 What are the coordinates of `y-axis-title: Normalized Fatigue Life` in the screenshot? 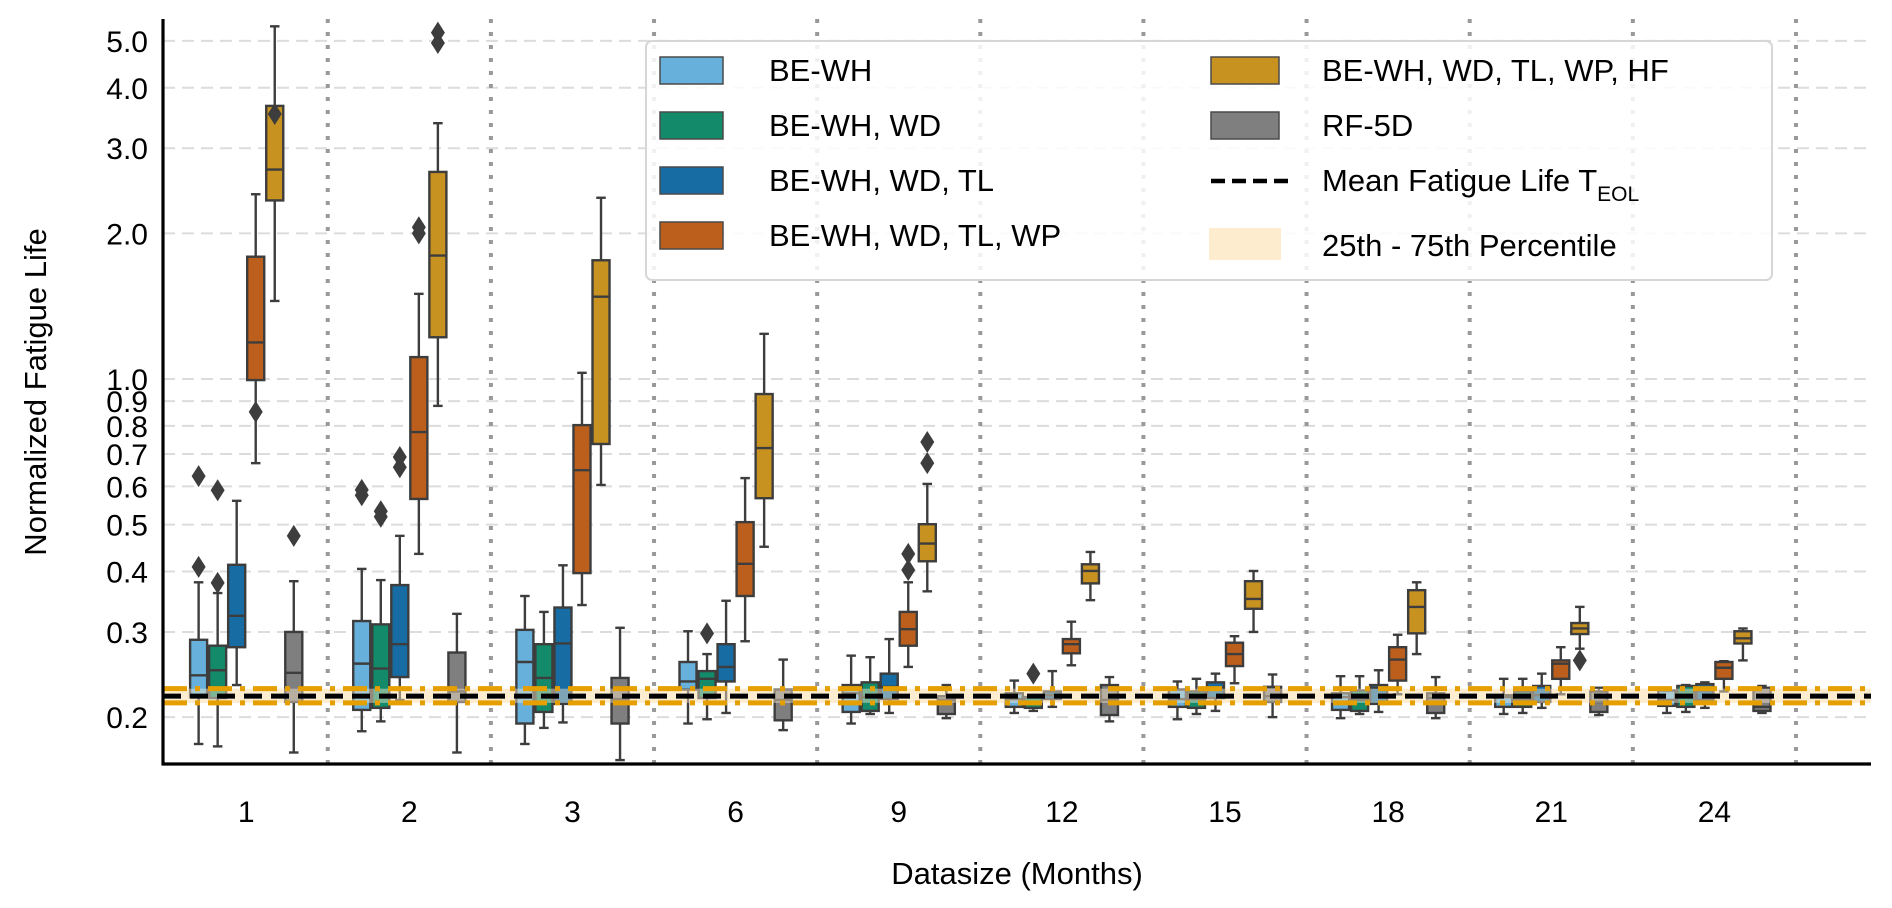 It's located at (35, 391).